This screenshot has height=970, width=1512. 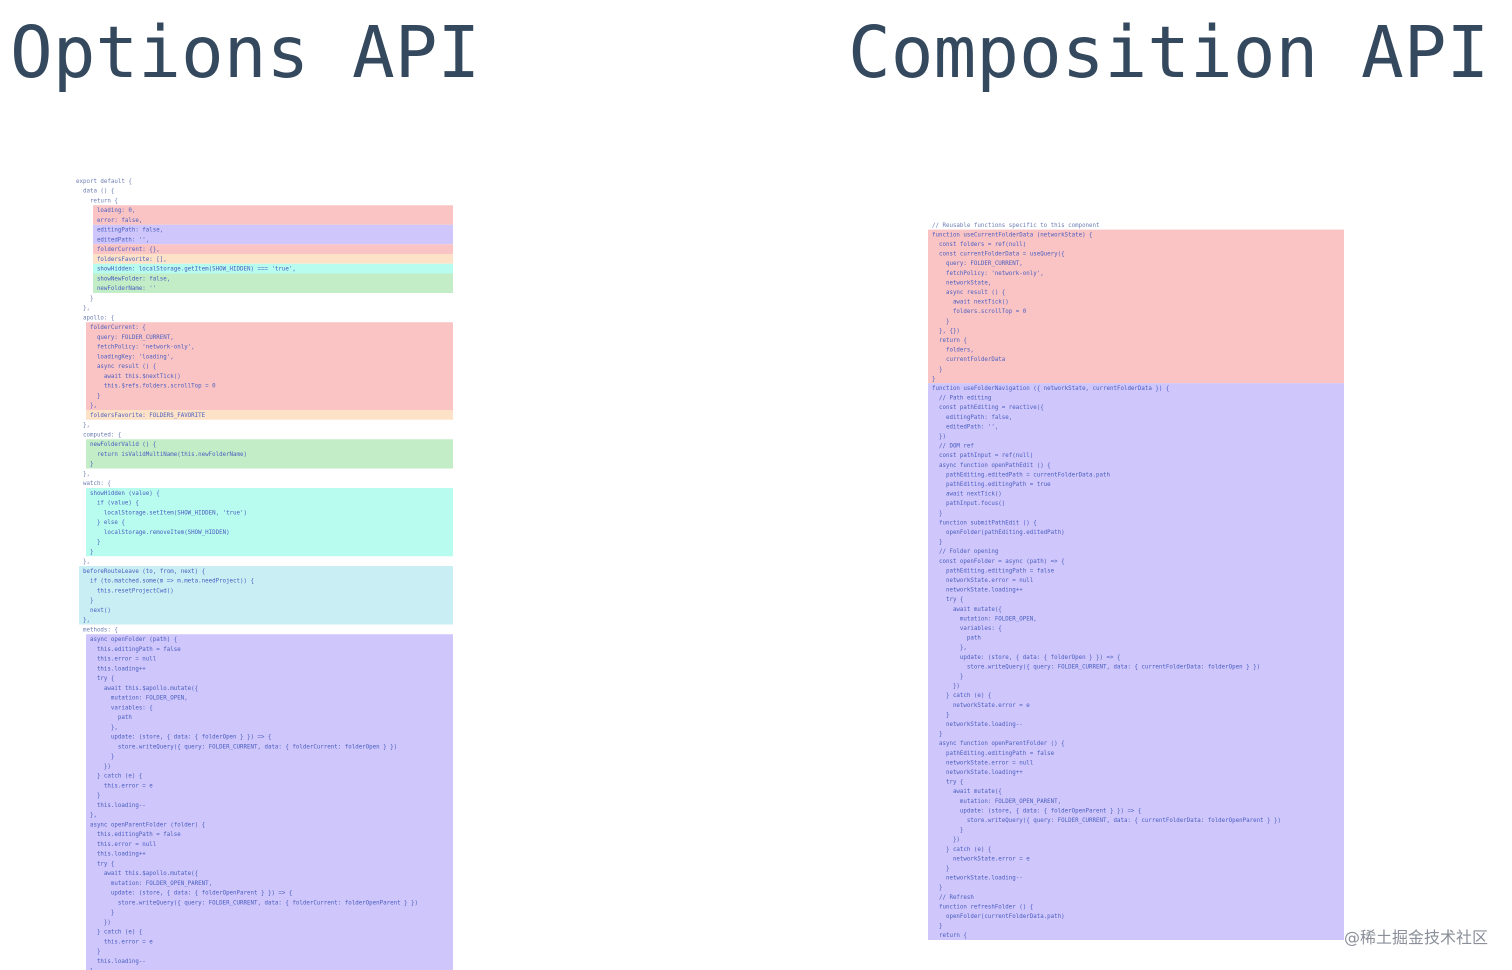 What do you see at coordinates (961, 399) in the screenshot?
I see `code-line: // Path editing` at bounding box center [961, 399].